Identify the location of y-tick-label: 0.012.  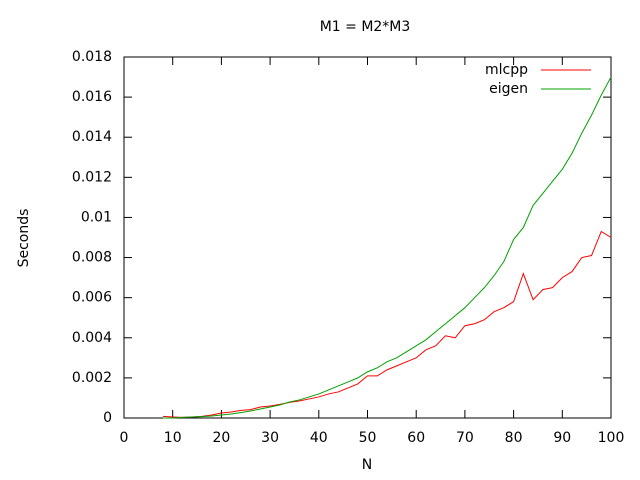
(92, 177).